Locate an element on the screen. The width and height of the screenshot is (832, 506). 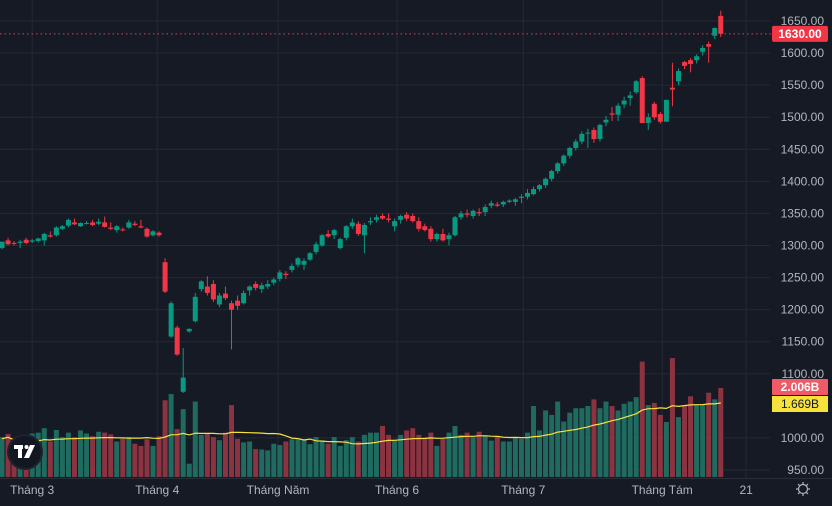
gear-icon is located at coordinates (803, 489).